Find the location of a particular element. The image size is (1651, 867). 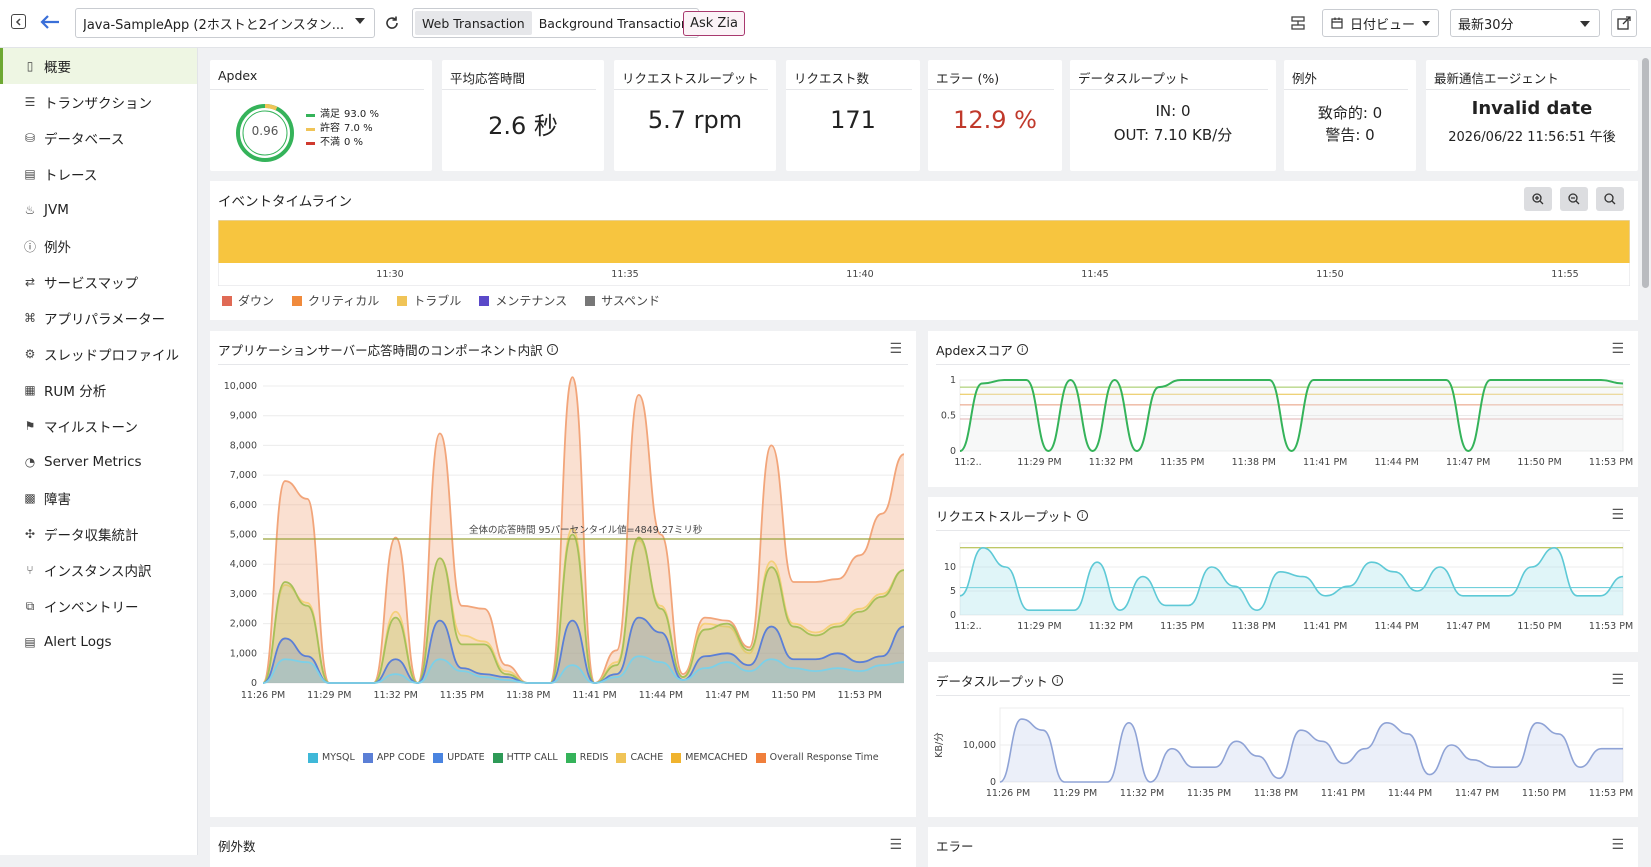

sidebar-item-label: トランザクション is located at coordinates (98, 104).